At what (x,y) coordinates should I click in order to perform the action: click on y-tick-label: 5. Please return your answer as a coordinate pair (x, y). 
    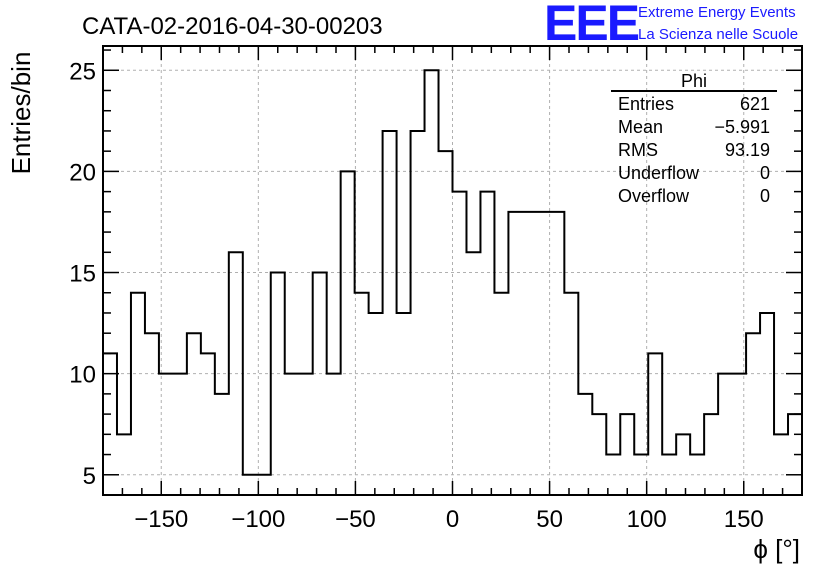
    Looking at the image, I should click on (89, 476).